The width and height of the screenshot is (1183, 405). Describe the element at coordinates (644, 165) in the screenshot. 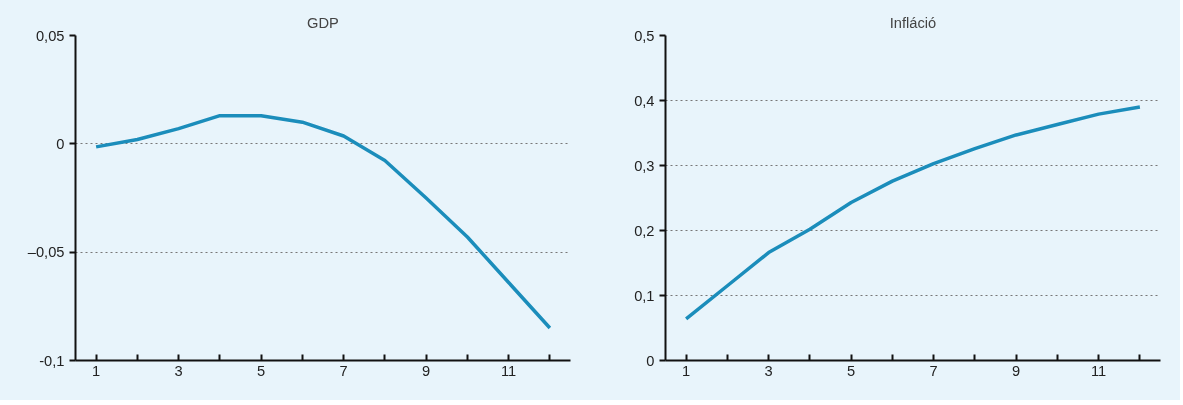

I see `y-tick-label: 0,3` at that location.